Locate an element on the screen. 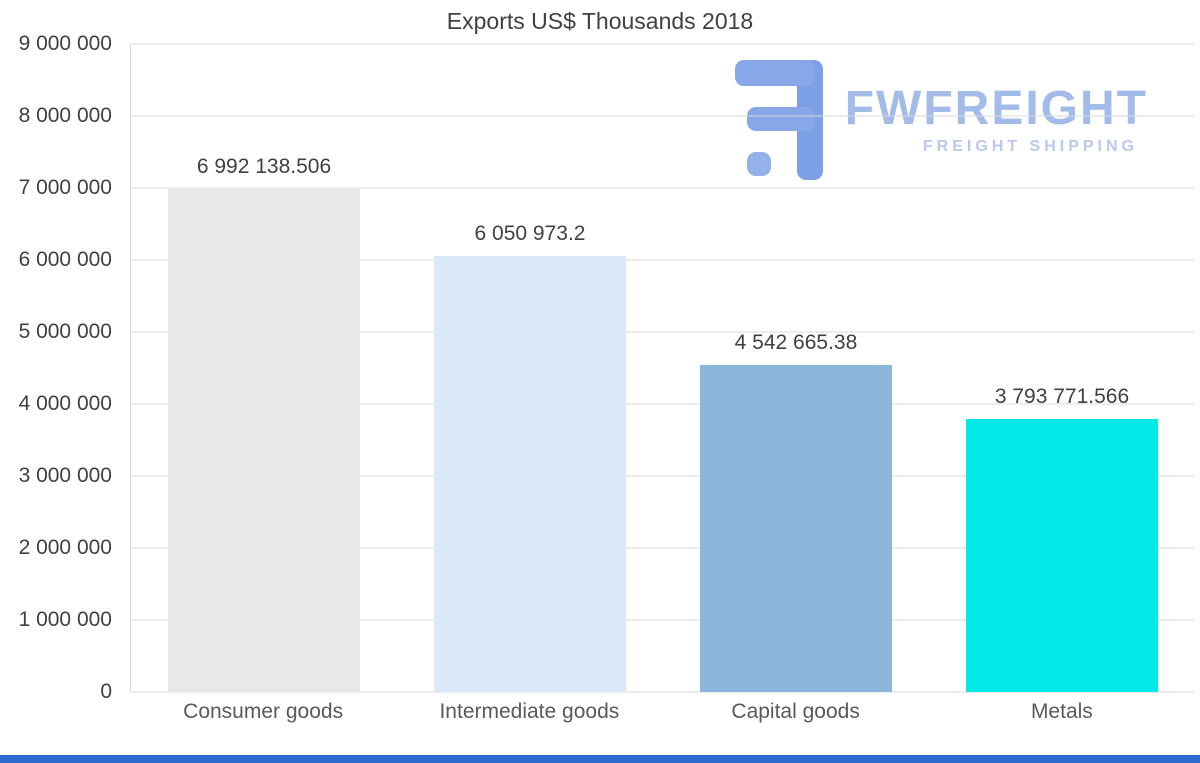 The height and width of the screenshot is (763, 1200). y-tick-label: 3 000 000 is located at coordinates (65, 475).